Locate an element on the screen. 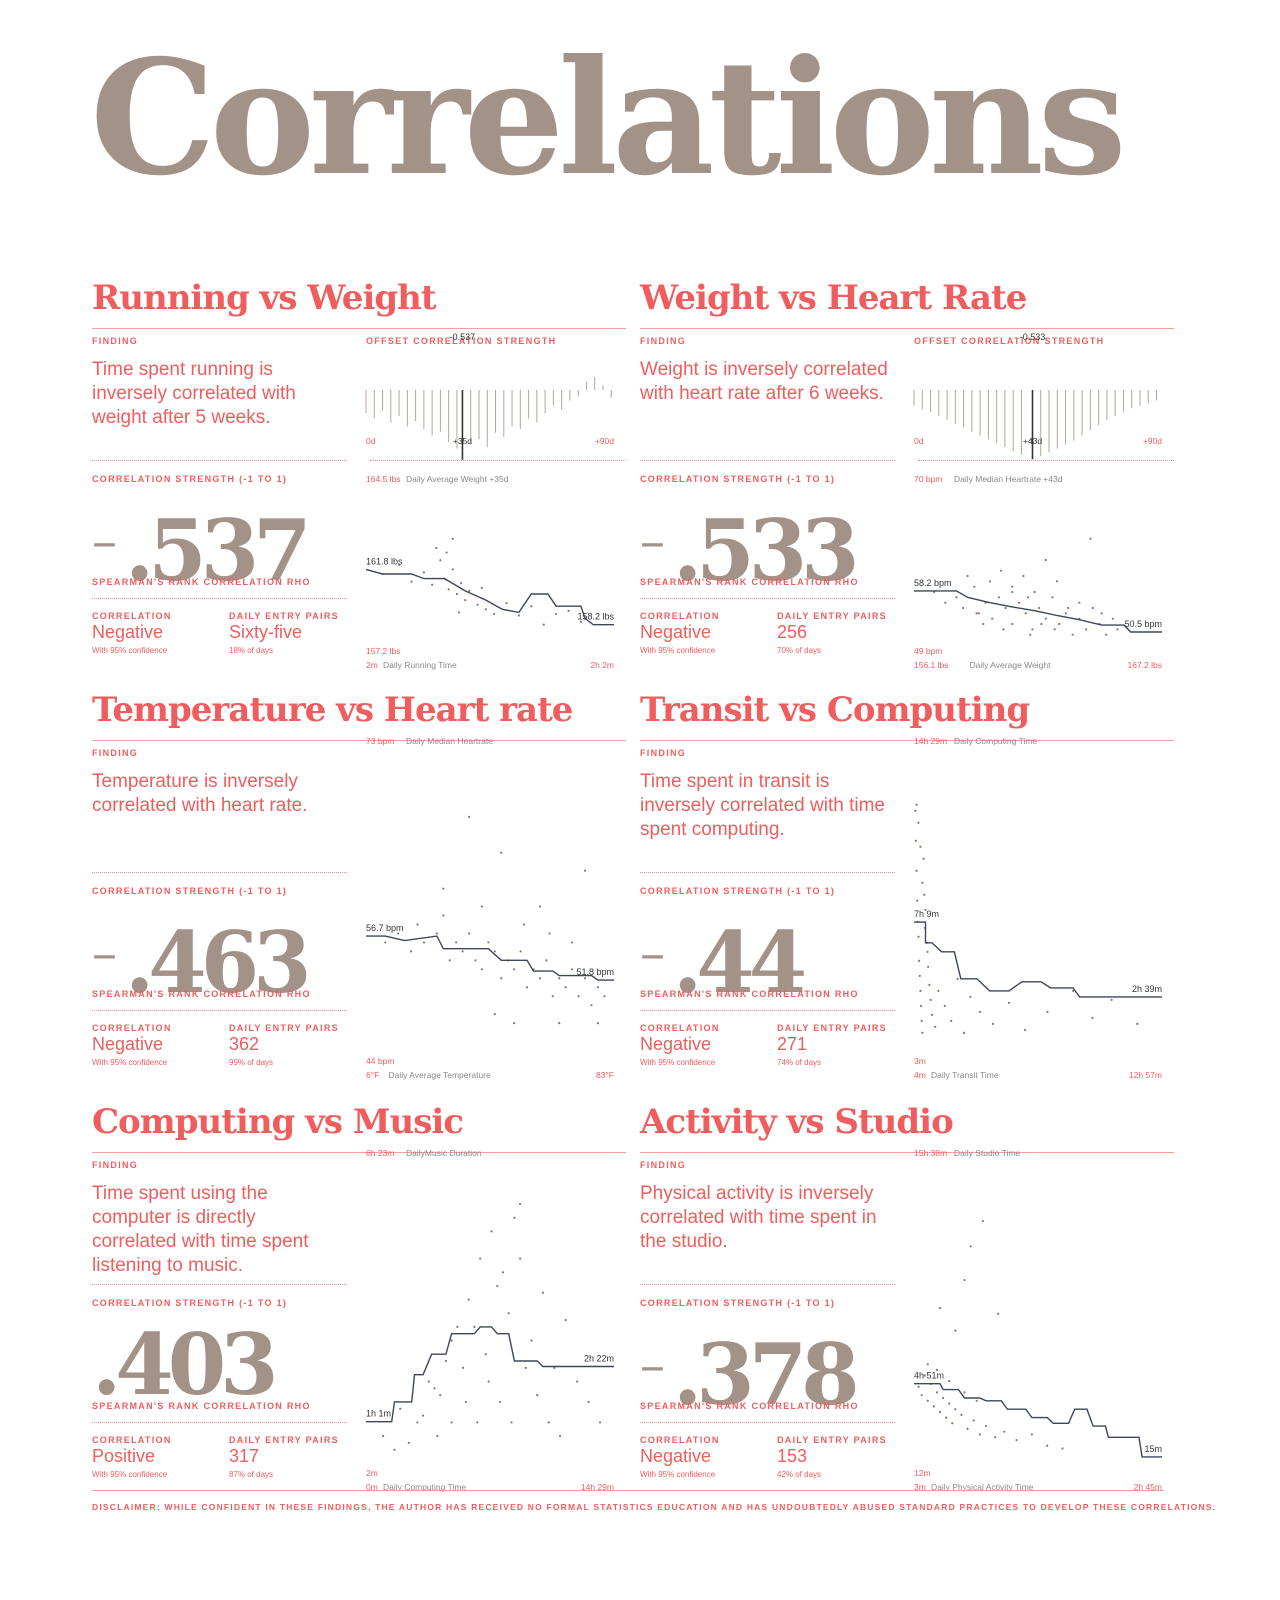 This screenshot has width=1280, height=1600. y-axis-label: Daily Average Weight +35d is located at coordinates (457, 479).